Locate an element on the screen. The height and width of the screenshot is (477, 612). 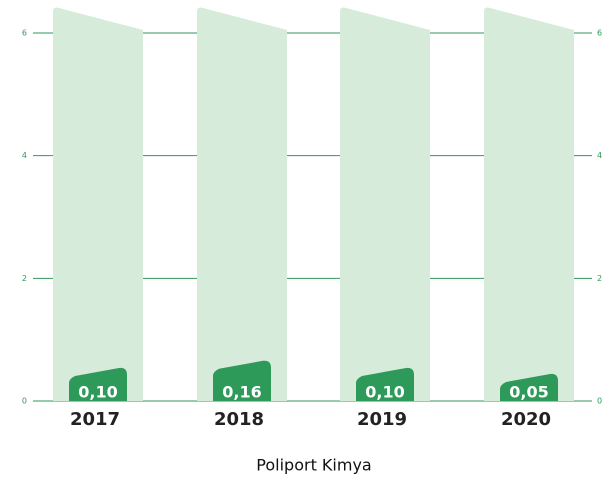
value-label: 0,05 is located at coordinates (528, 392).